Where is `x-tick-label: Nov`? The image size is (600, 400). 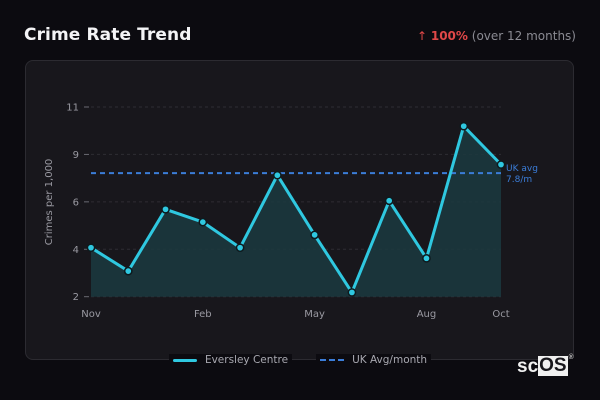
x-tick-label: Nov is located at coordinates (91, 314).